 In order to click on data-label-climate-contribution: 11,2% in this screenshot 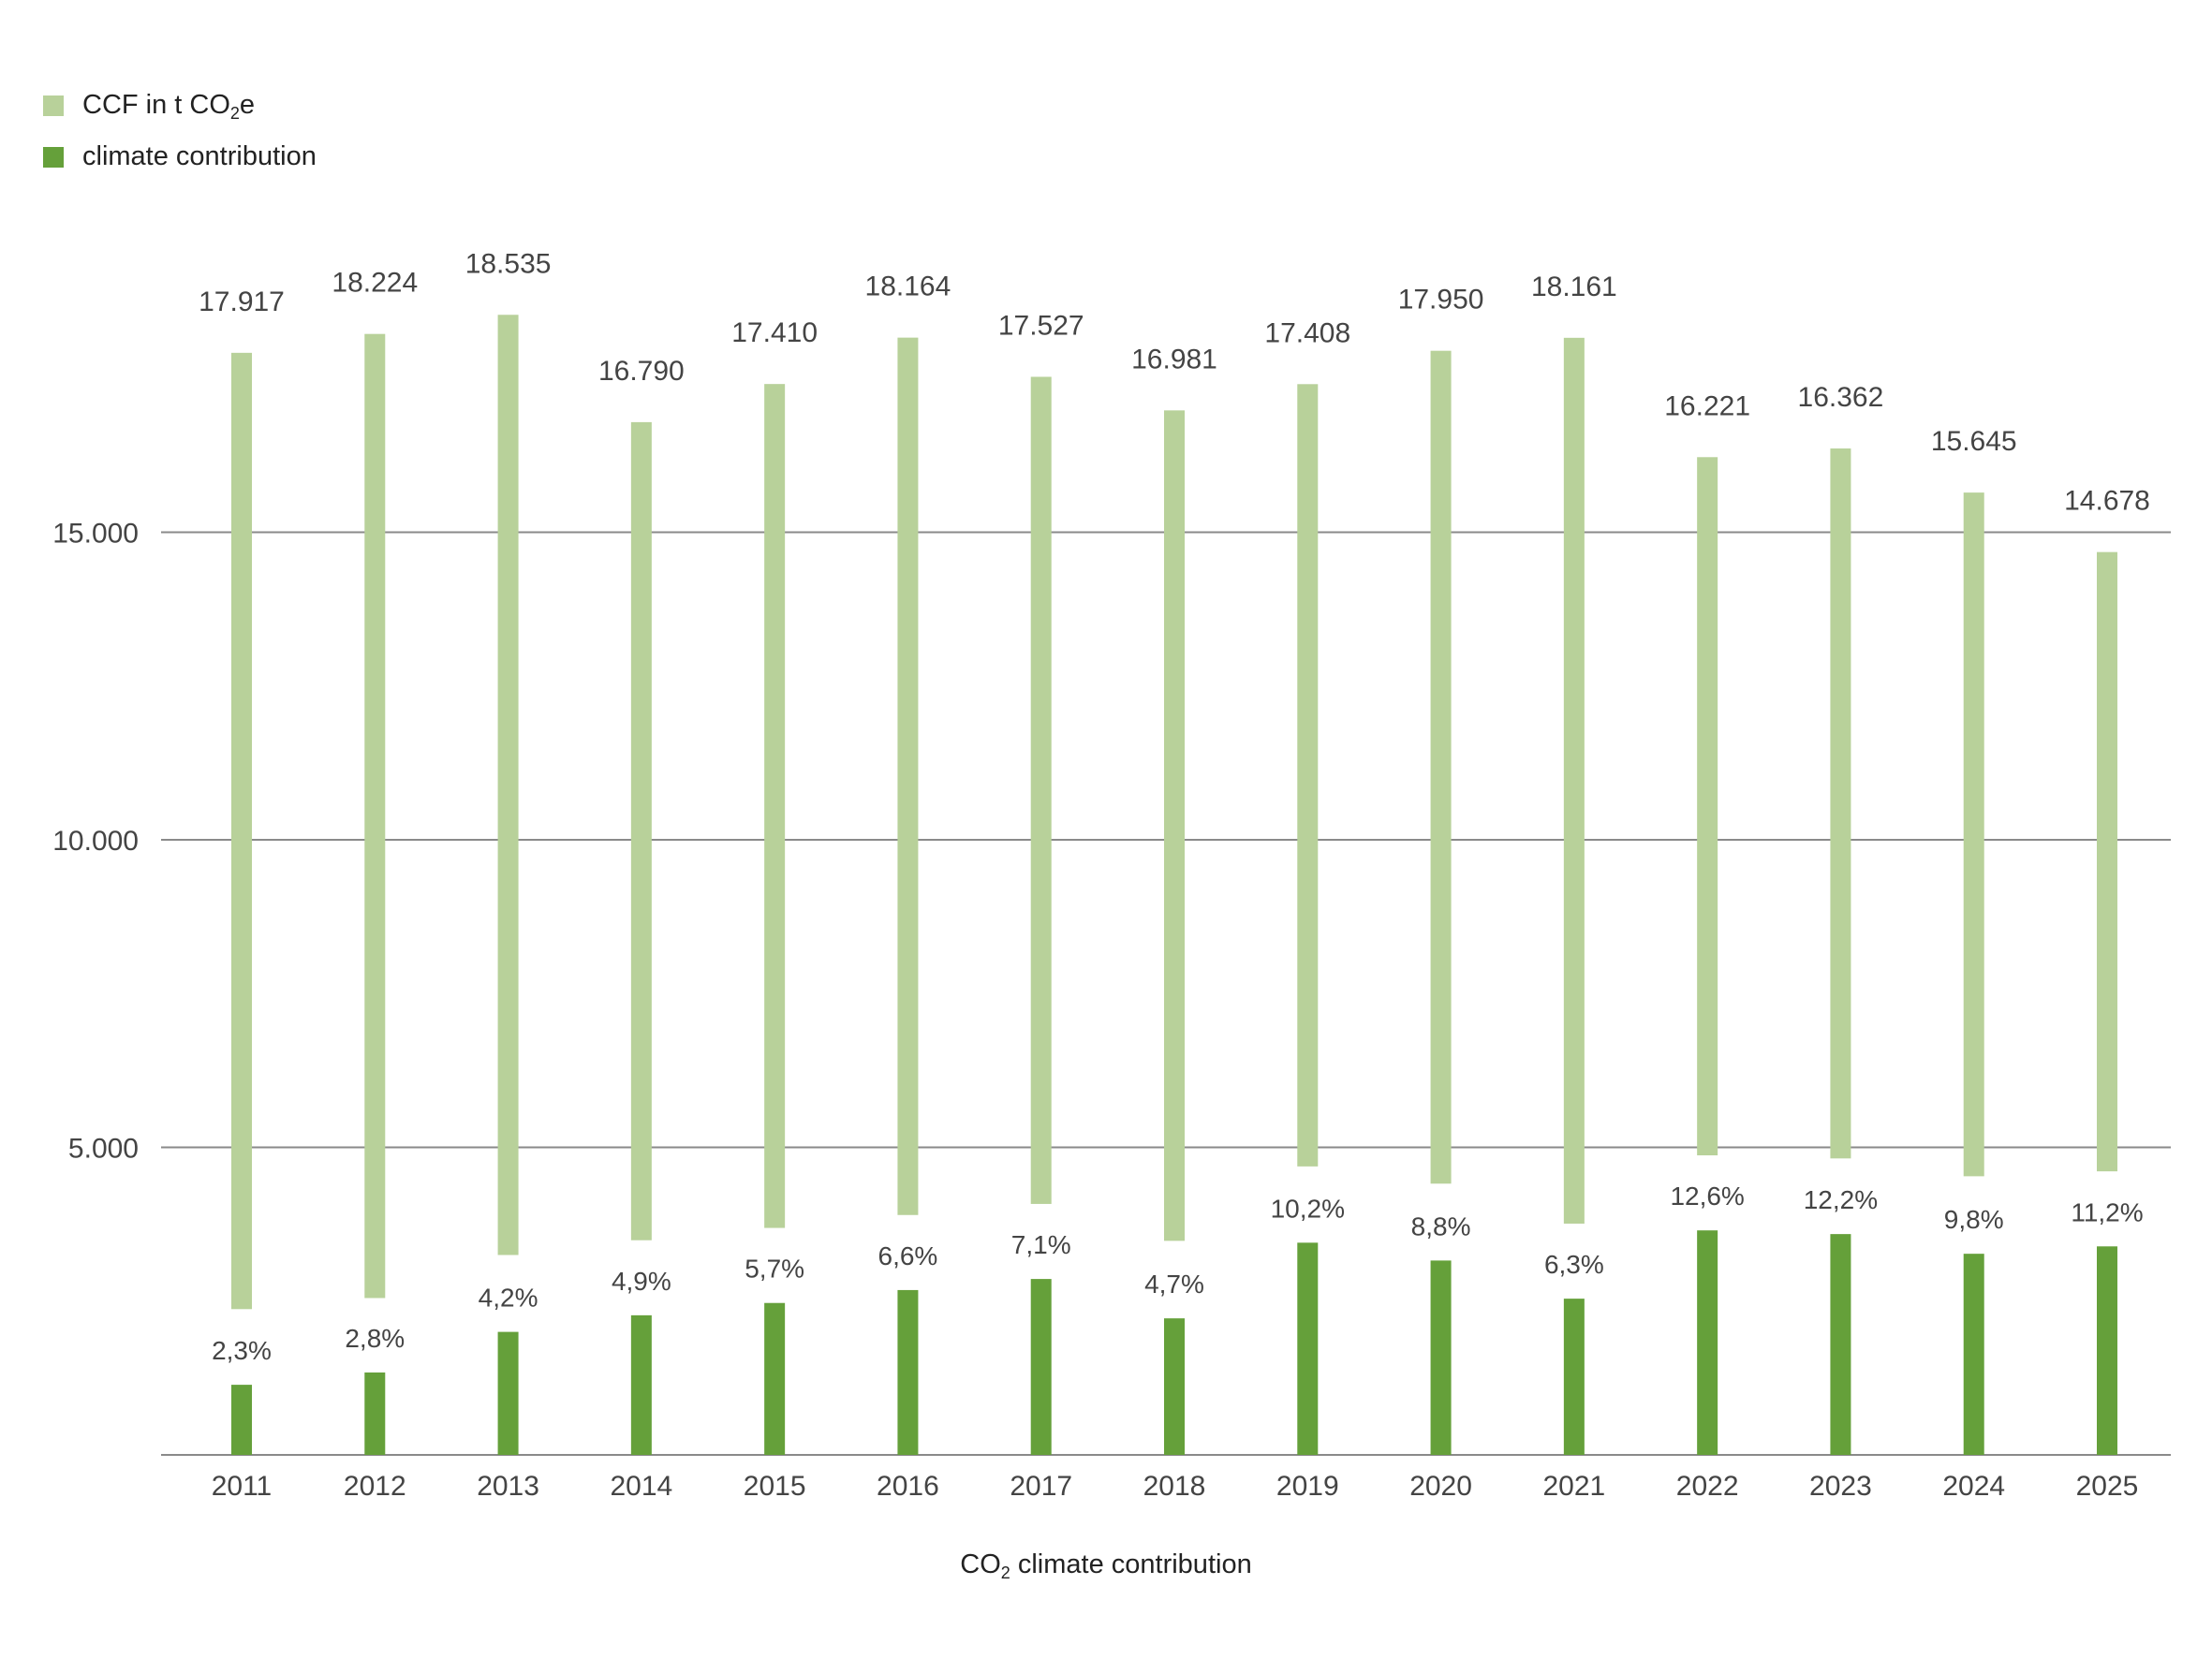, I will do `click(2107, 1211)`.